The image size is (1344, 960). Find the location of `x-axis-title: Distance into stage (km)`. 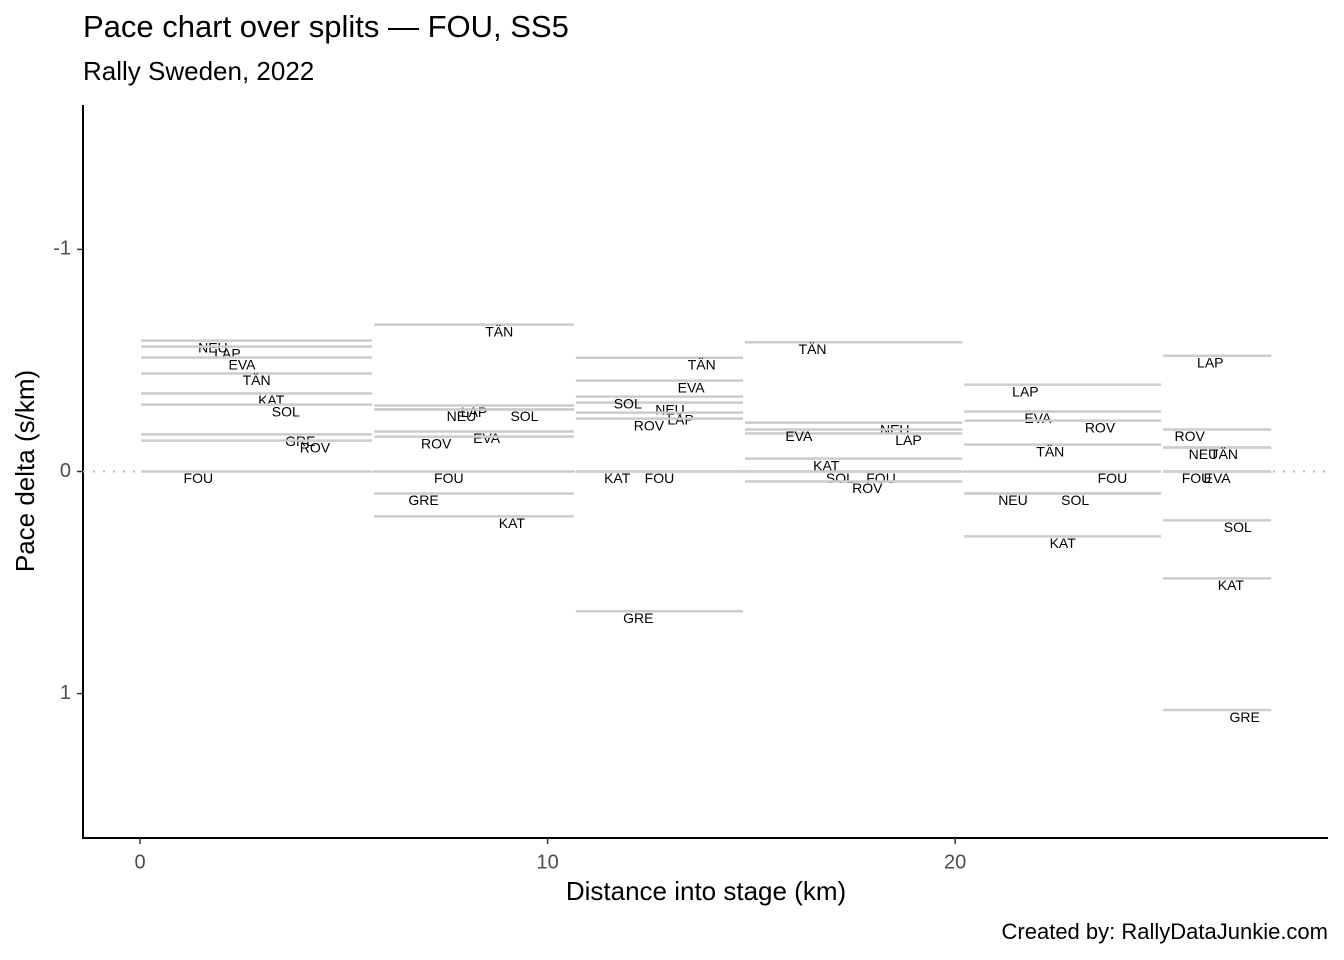

x-axis-title: Distance into stage (km) is located at coordinates (706, 891).